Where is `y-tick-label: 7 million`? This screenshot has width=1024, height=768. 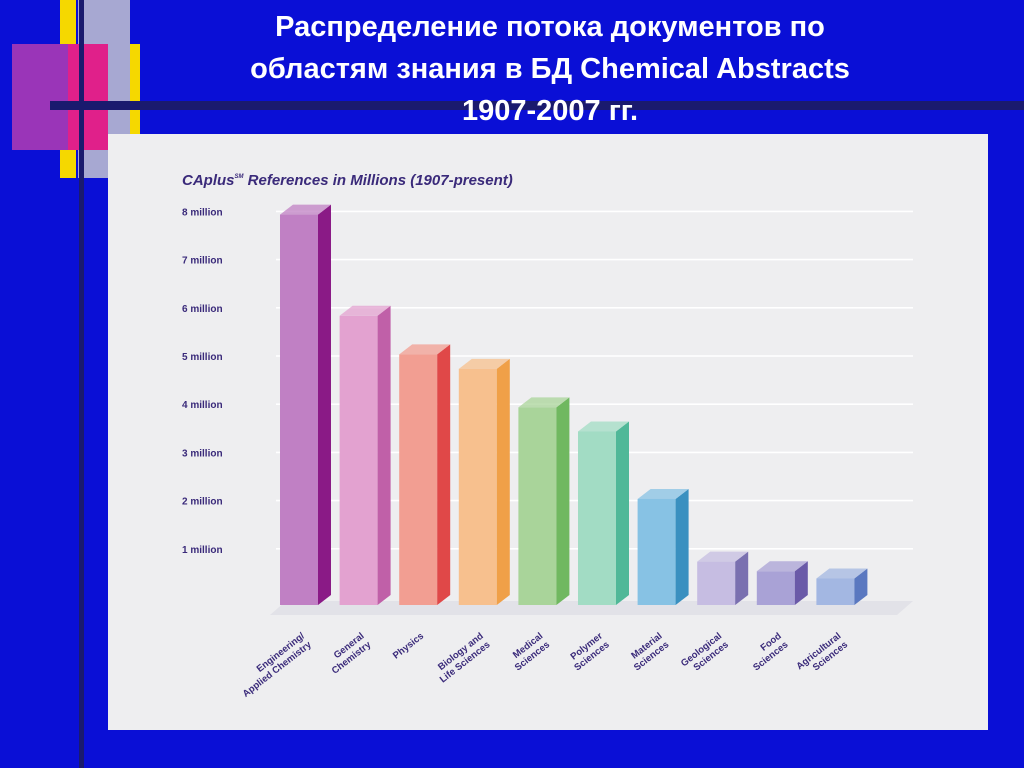 y-tick-label: 7 million is located at coordinates (202, 261).